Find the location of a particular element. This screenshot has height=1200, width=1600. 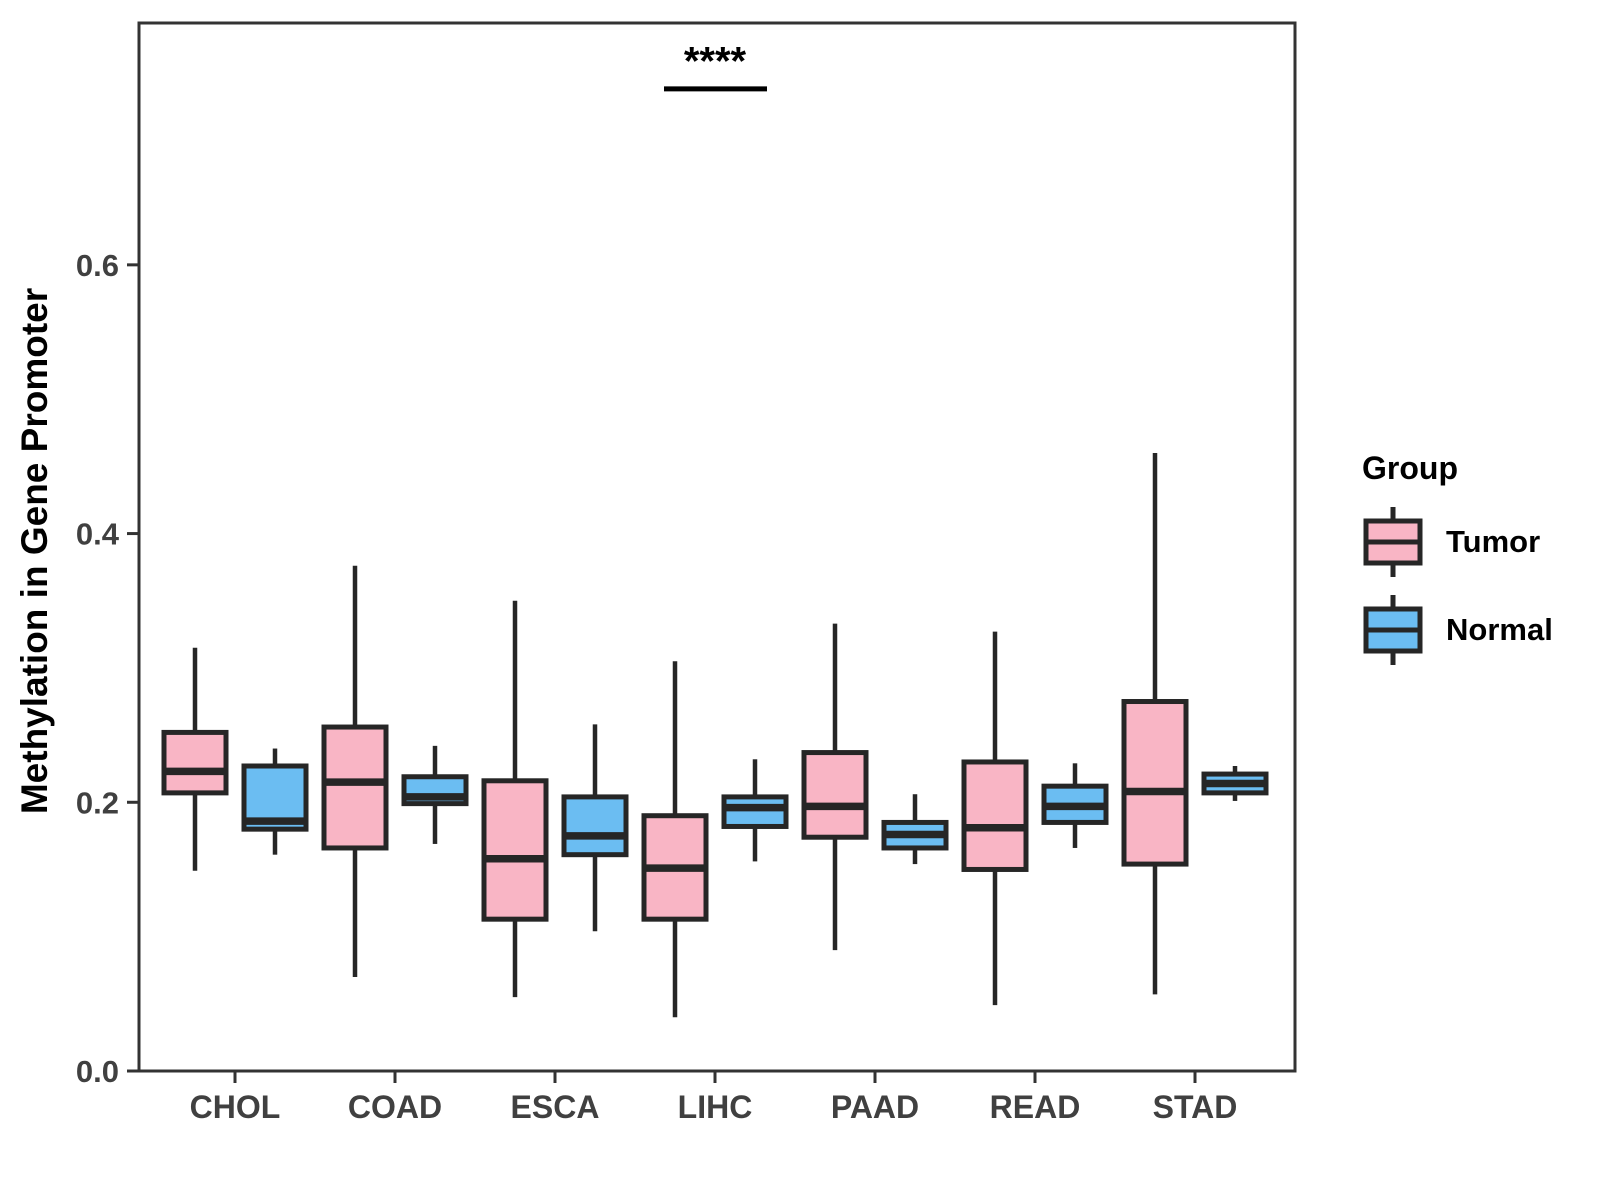

box-tumor-READ is located at coordinates (995, 815).